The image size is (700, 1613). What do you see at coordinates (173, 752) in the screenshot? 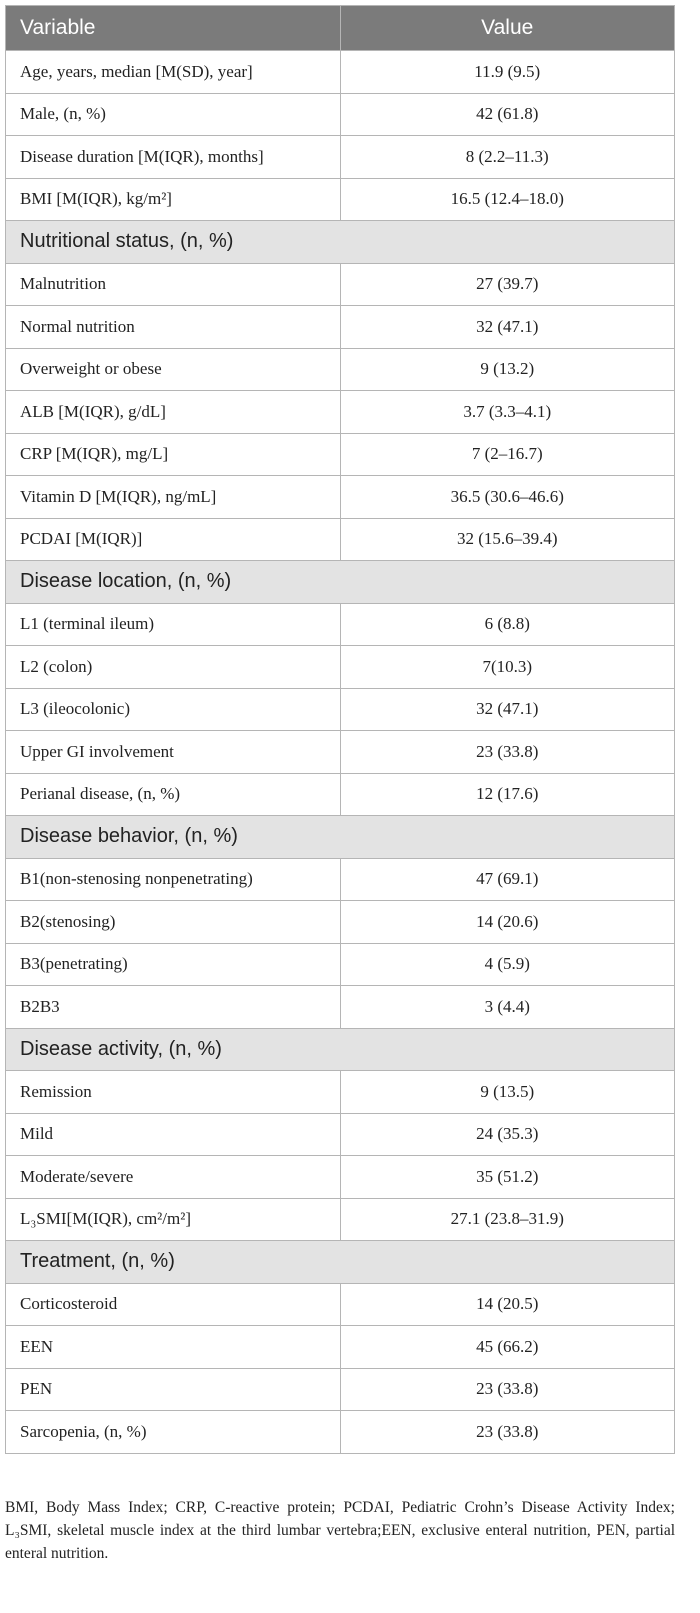
I see `cell-variable: Upper GI involvement` at bounding box center [173, 752].